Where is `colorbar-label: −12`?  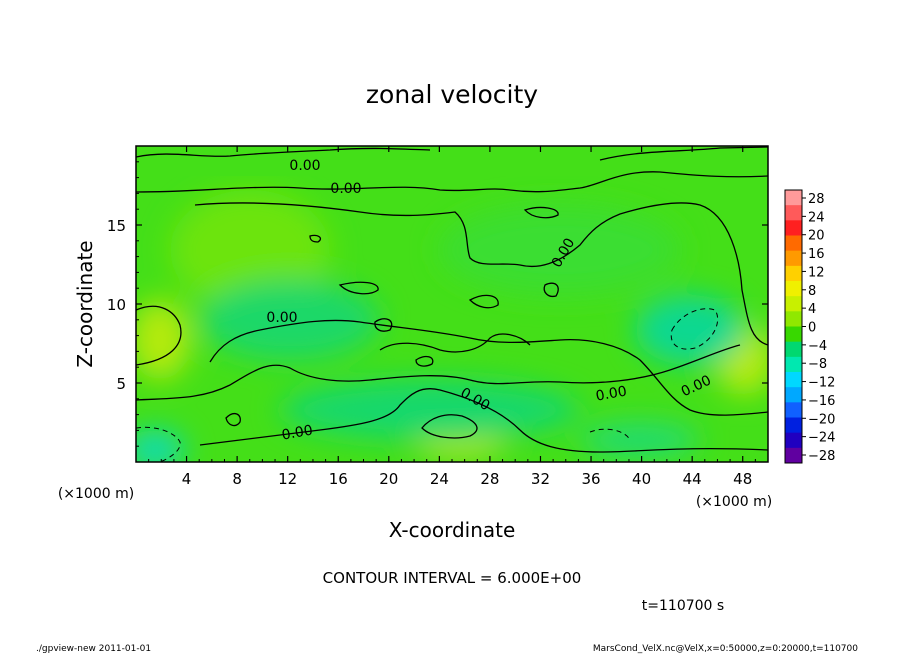 colorbar-label: −12 is located at coordinates (821, 383).